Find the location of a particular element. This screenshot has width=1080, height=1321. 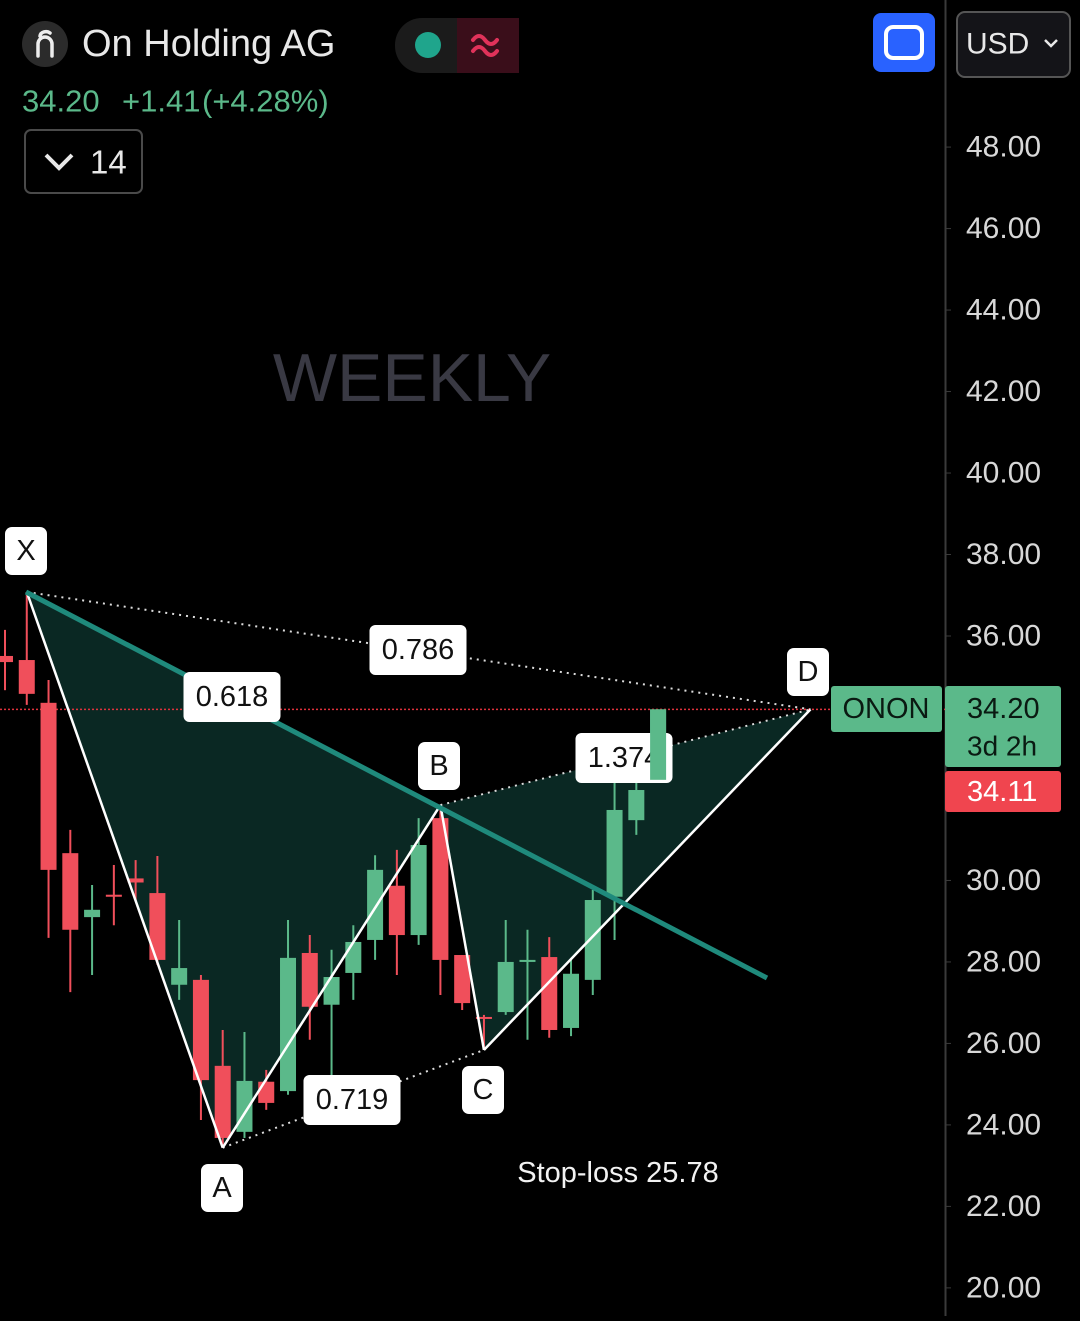

point-label: C is located at coordinates (483, 1090).